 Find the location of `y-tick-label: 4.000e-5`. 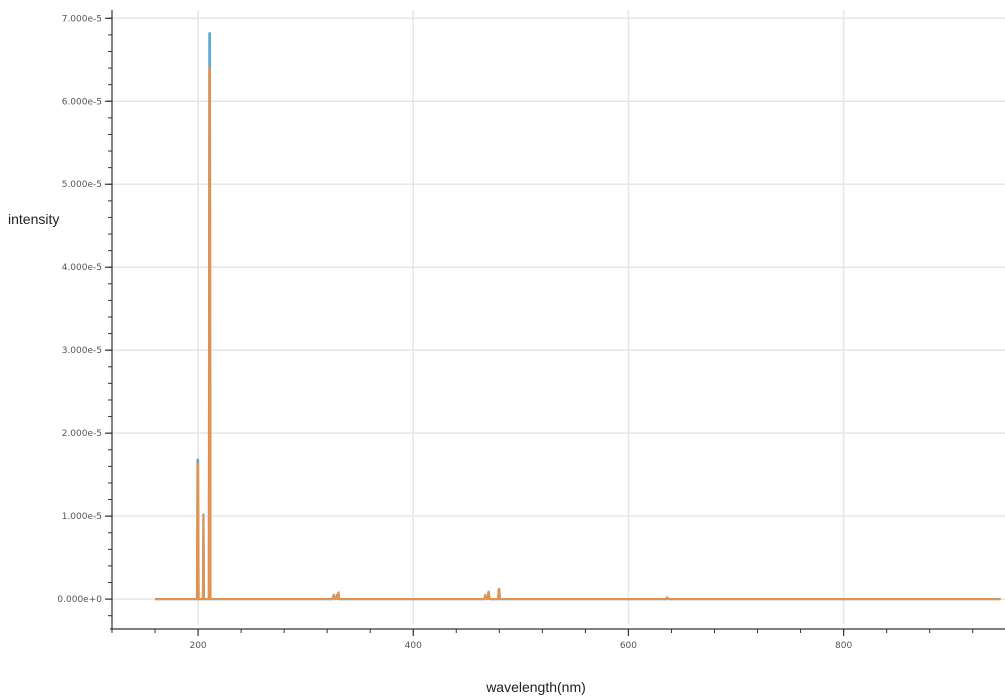

y-tick-label: 4.000e-5 is located at coordinates (82, 268).